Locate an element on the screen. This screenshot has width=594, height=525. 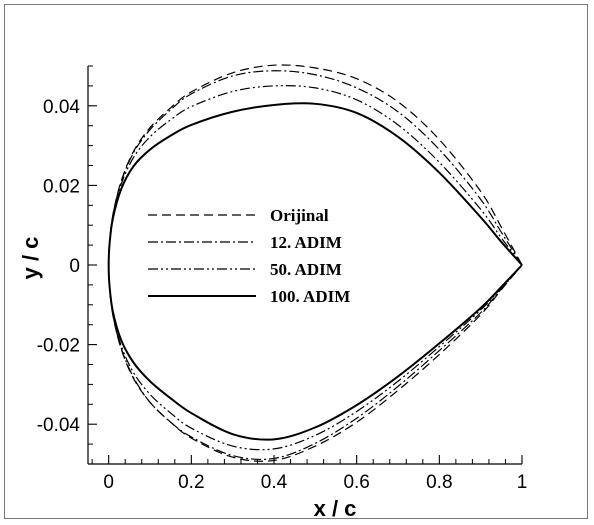
y-axis-title: y / c is located at coordinates (30, 258).